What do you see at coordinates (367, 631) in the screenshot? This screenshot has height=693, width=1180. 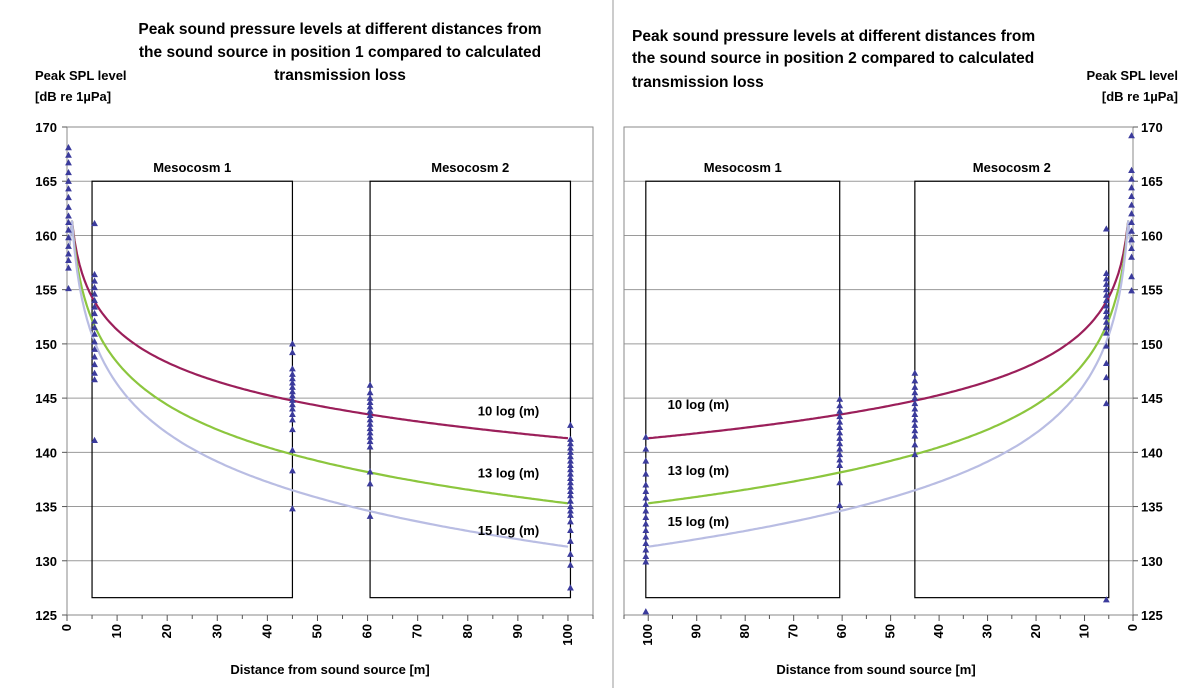 I see `x-tick-label: 60` at bounding box center [367, 631].